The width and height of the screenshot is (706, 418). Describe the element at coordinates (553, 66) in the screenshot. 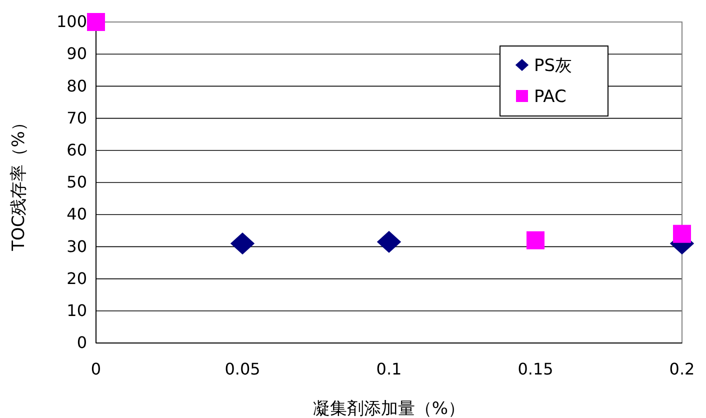

I see `legend-label: PS灰` at that location.